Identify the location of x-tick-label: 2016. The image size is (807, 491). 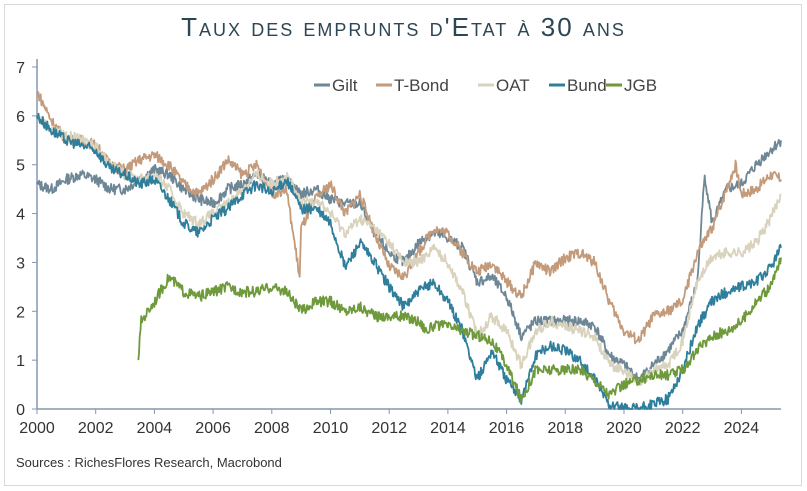
(507, 428).